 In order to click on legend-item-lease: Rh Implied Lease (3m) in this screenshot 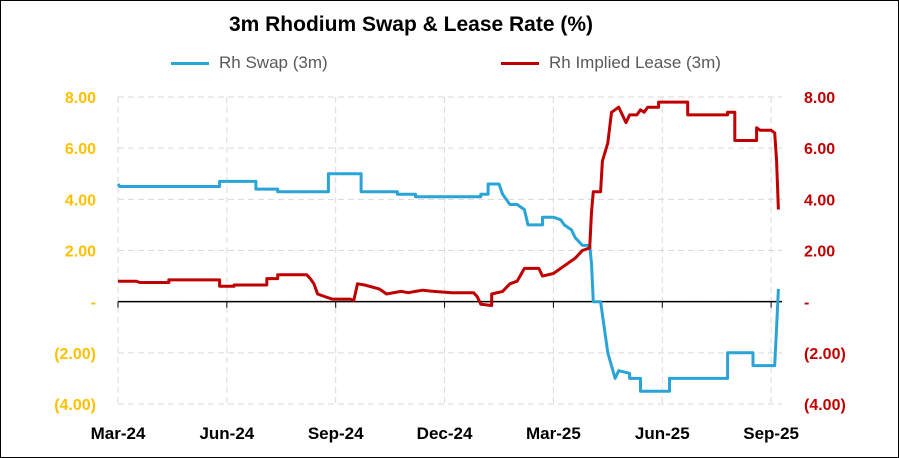, I will do `click(611, 63)`.